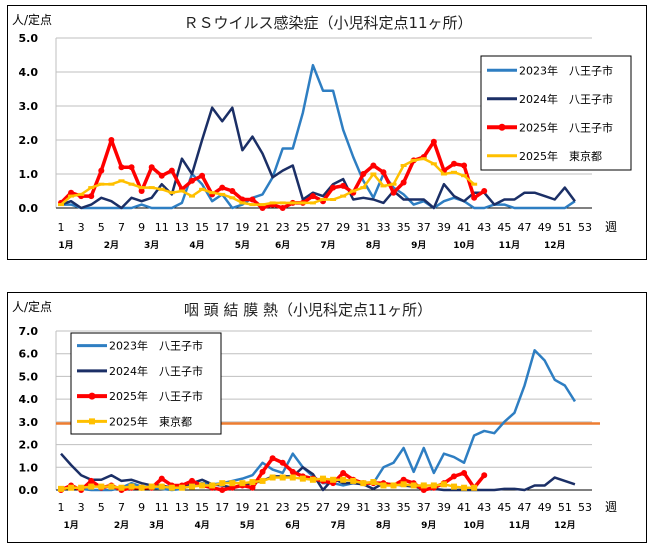  Describe the element at coordinates (111, 245) in the screenshot. I see `month-label: 2月` at that location.